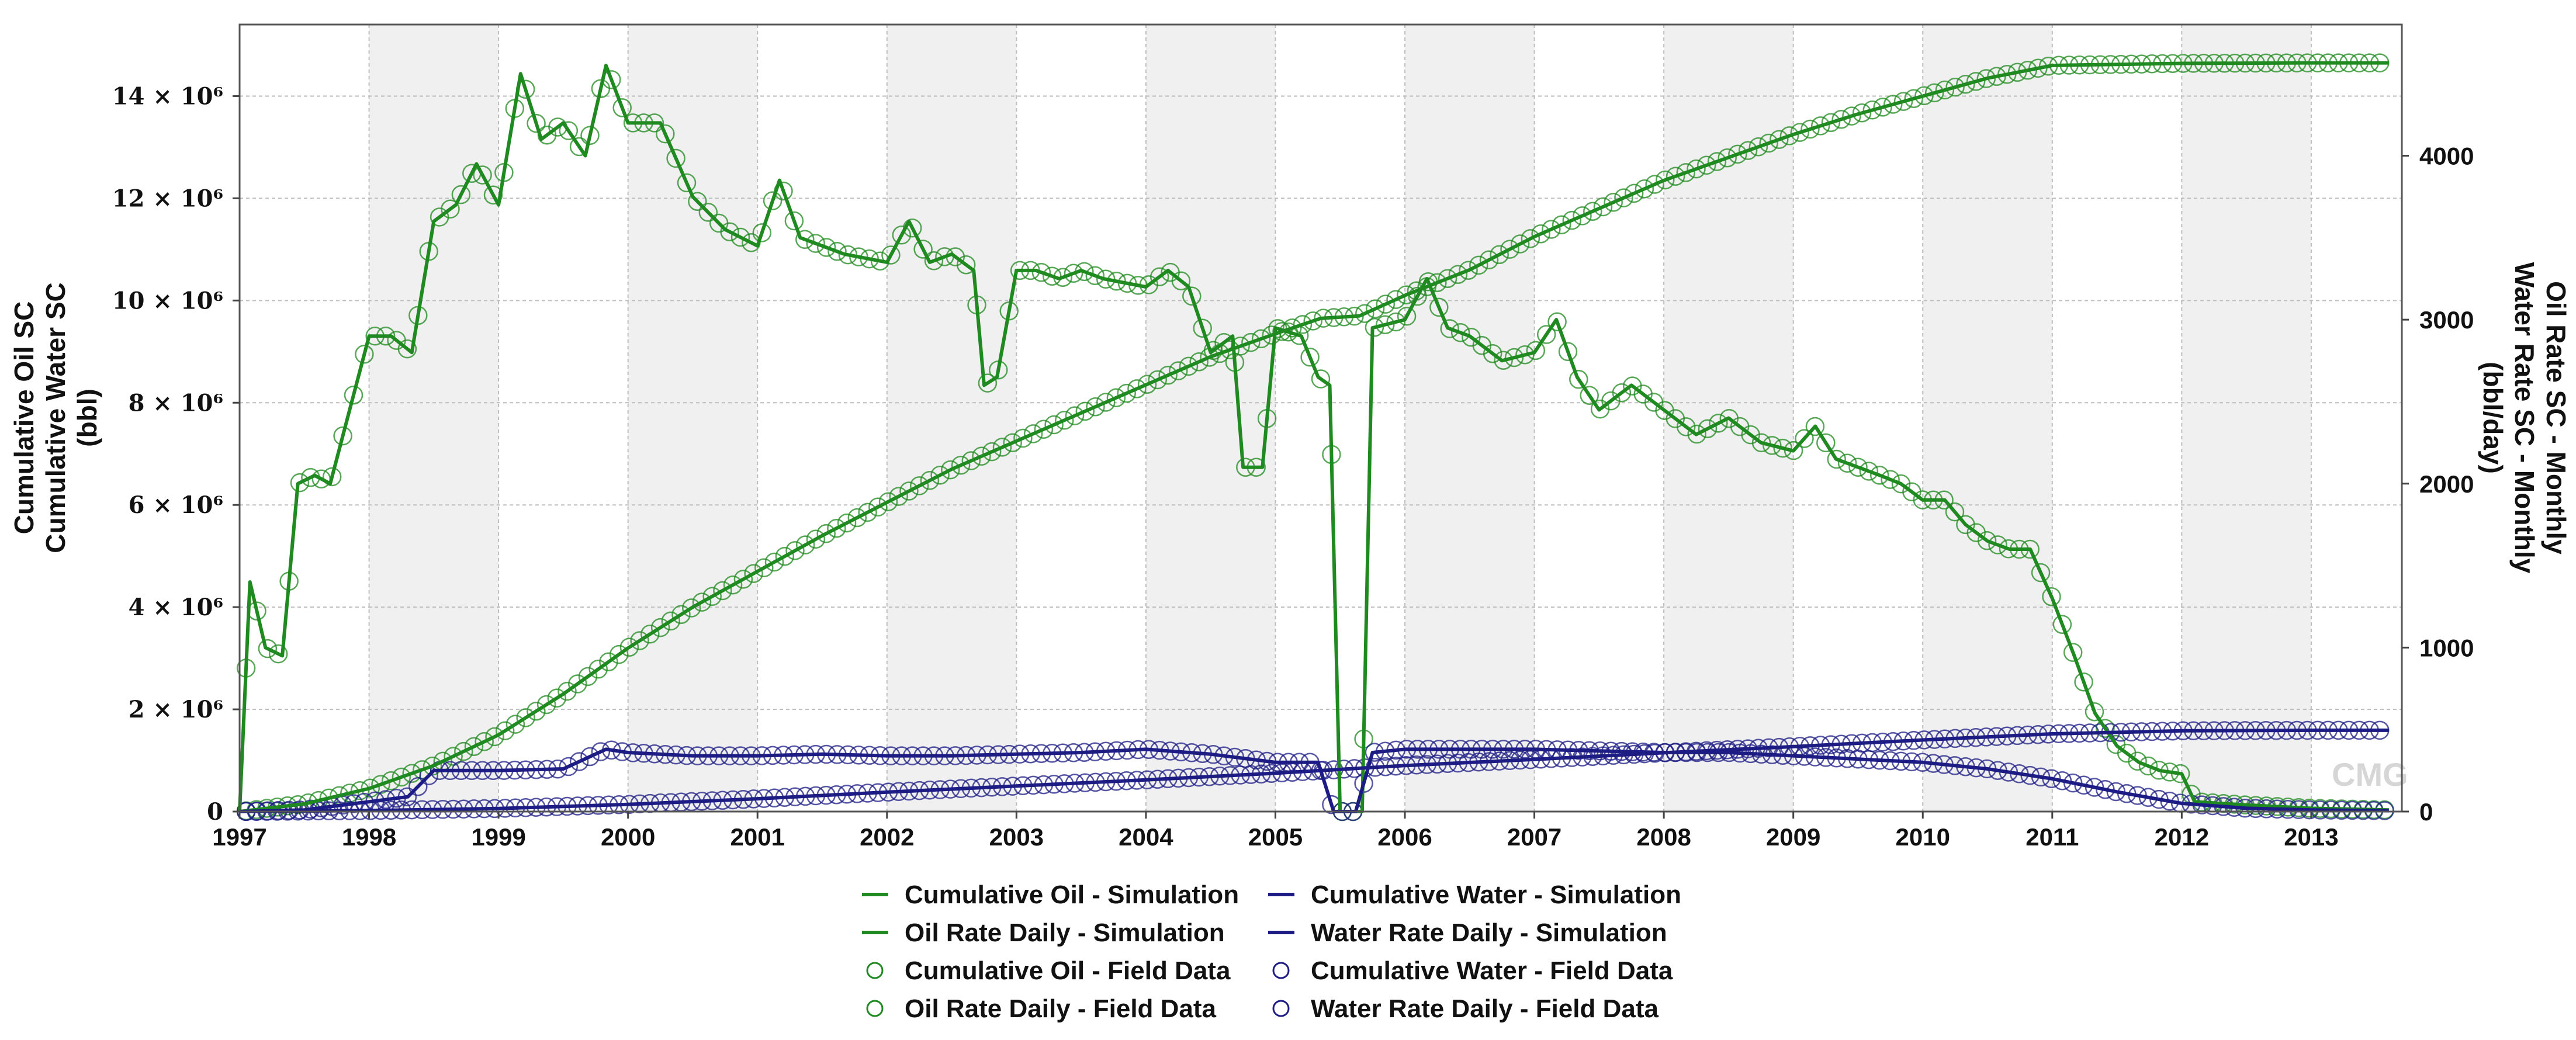 This screenshot has height=1040, width=2576. I want to click on left-tick-label-7: 14 × 10⁶, so click(167, 96).